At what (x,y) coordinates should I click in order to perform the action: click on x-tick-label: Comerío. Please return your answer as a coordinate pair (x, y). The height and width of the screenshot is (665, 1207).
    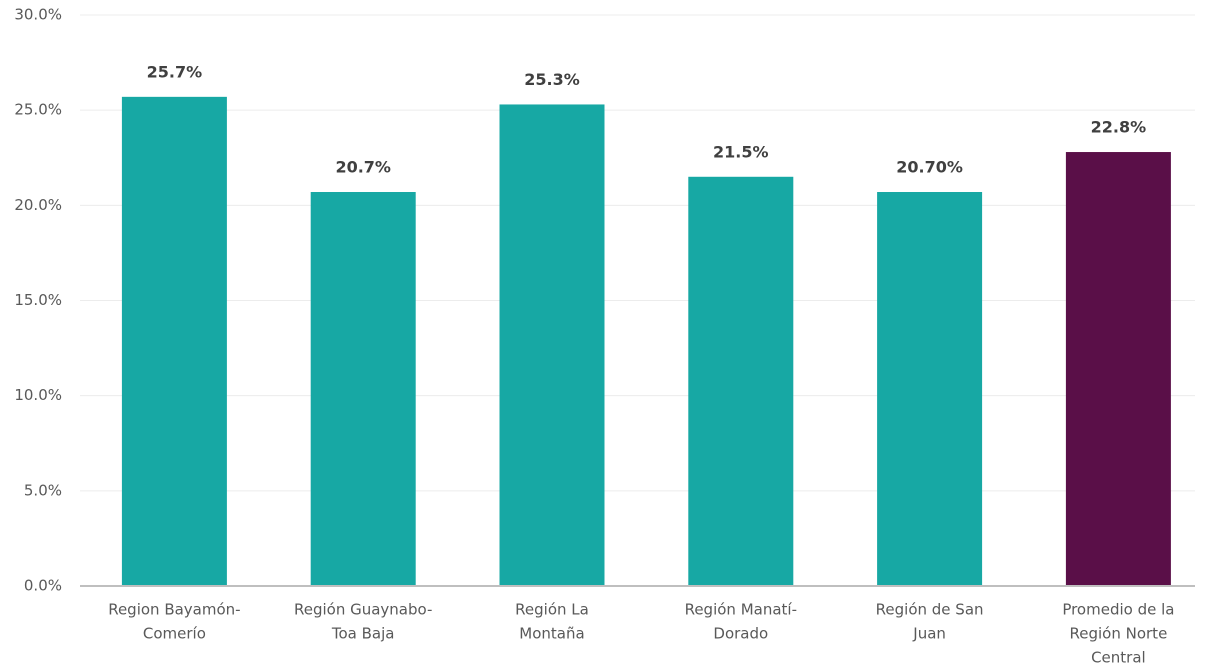
    Looking at the image, I should click on (174, 634).